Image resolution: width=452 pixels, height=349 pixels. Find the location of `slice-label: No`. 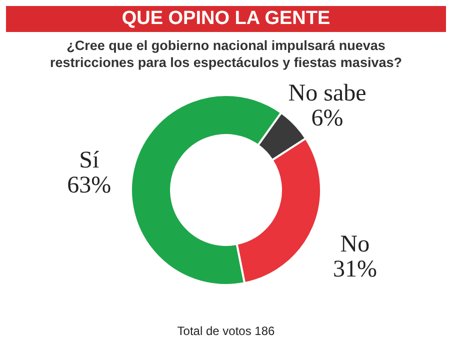

slice-label: No is located at coordinates (355, 244).